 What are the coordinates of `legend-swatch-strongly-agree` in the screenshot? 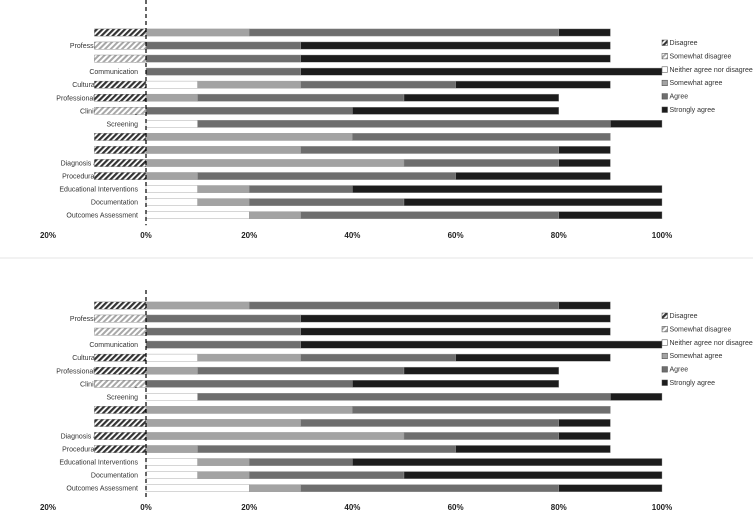 It's located at (664, 109).